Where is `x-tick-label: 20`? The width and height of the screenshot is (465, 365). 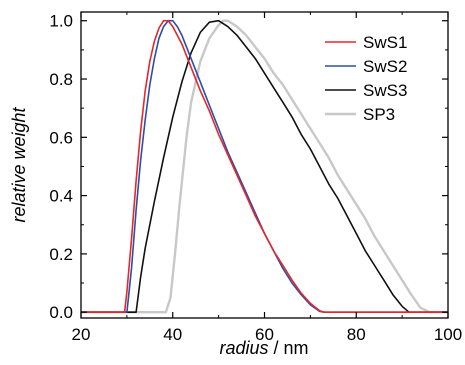
x-tick-label: 20 is located at coordinates (81, 334).